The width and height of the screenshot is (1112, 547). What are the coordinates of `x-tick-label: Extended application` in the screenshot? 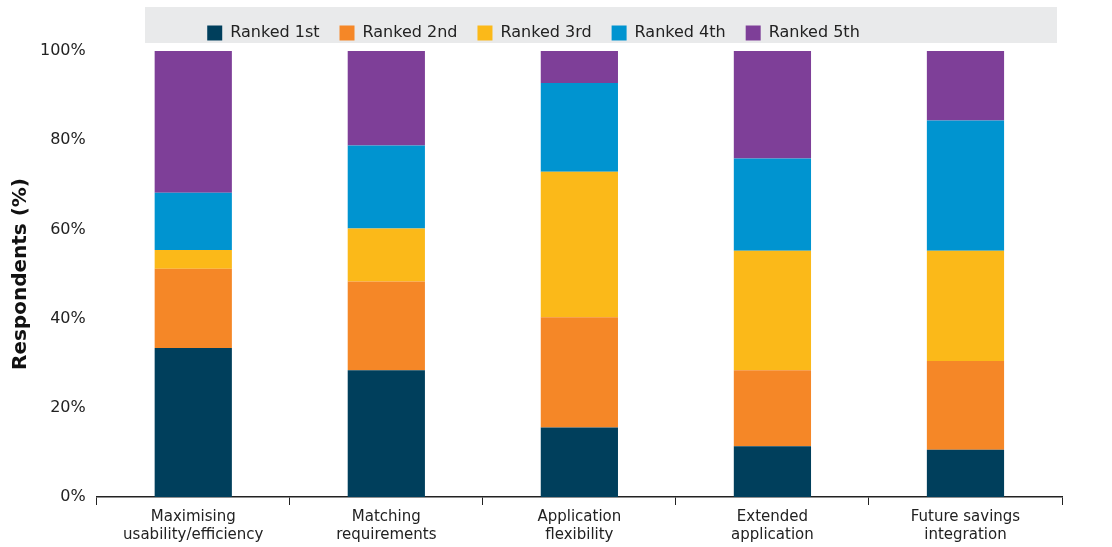 It's located at (772, 524).